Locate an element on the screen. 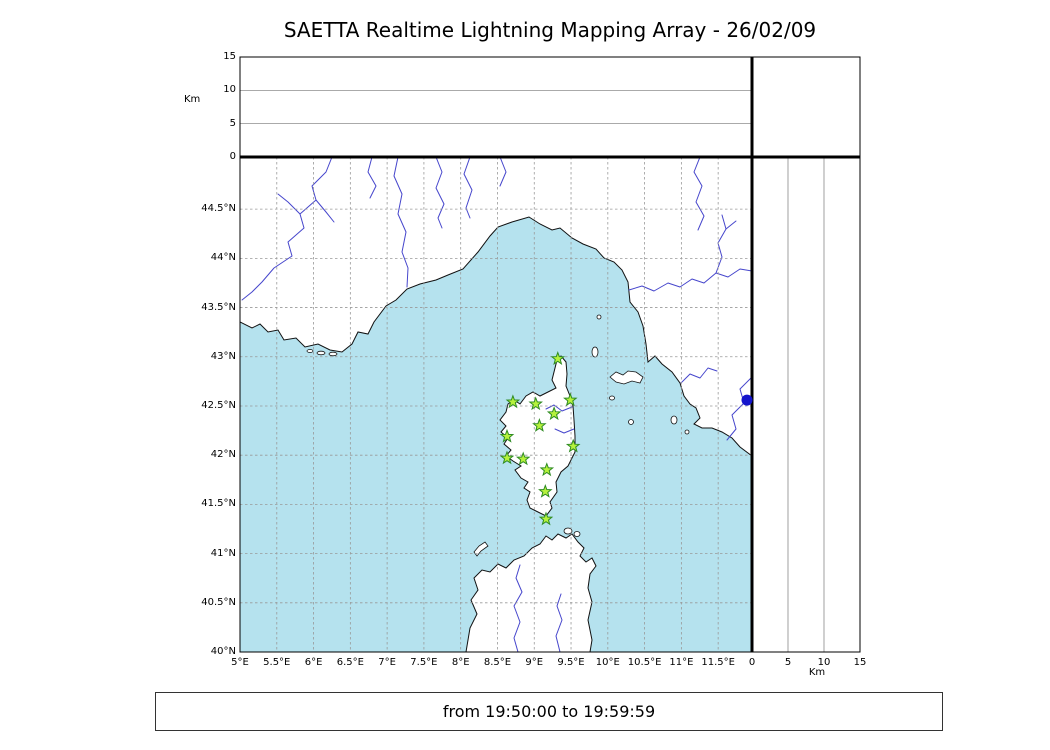  lon-tick-label: 11.5°E is located at coordinates (718, 662).